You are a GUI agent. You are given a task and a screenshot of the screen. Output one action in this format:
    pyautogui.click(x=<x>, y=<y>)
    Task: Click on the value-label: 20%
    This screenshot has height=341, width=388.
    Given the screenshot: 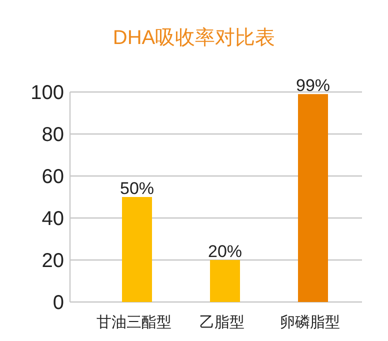 What is the action you would take?
    pyautogui.click(x=225, y=251)
    